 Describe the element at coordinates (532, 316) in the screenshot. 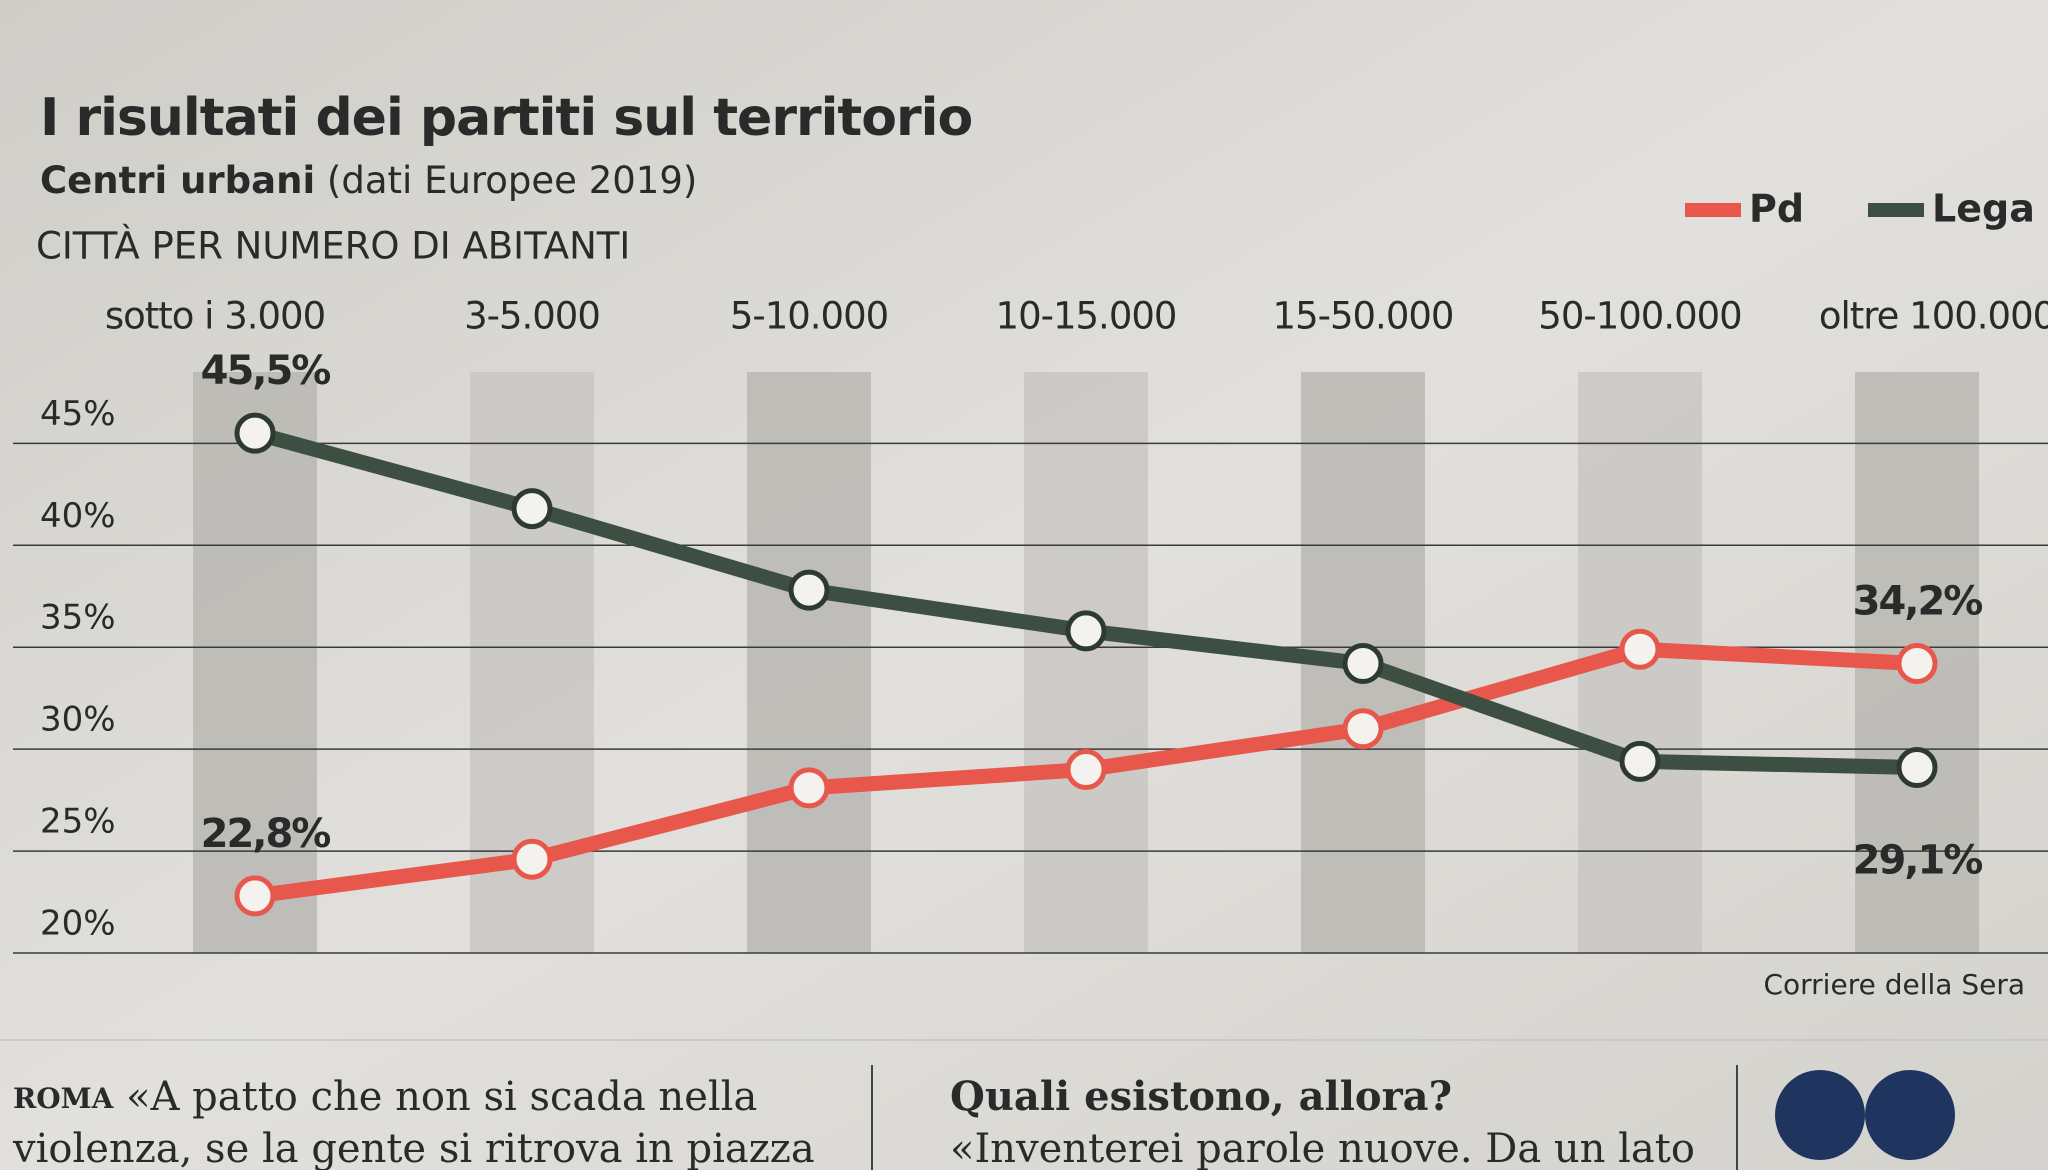

I see `x-tick-label: 3-5.000` at that location.